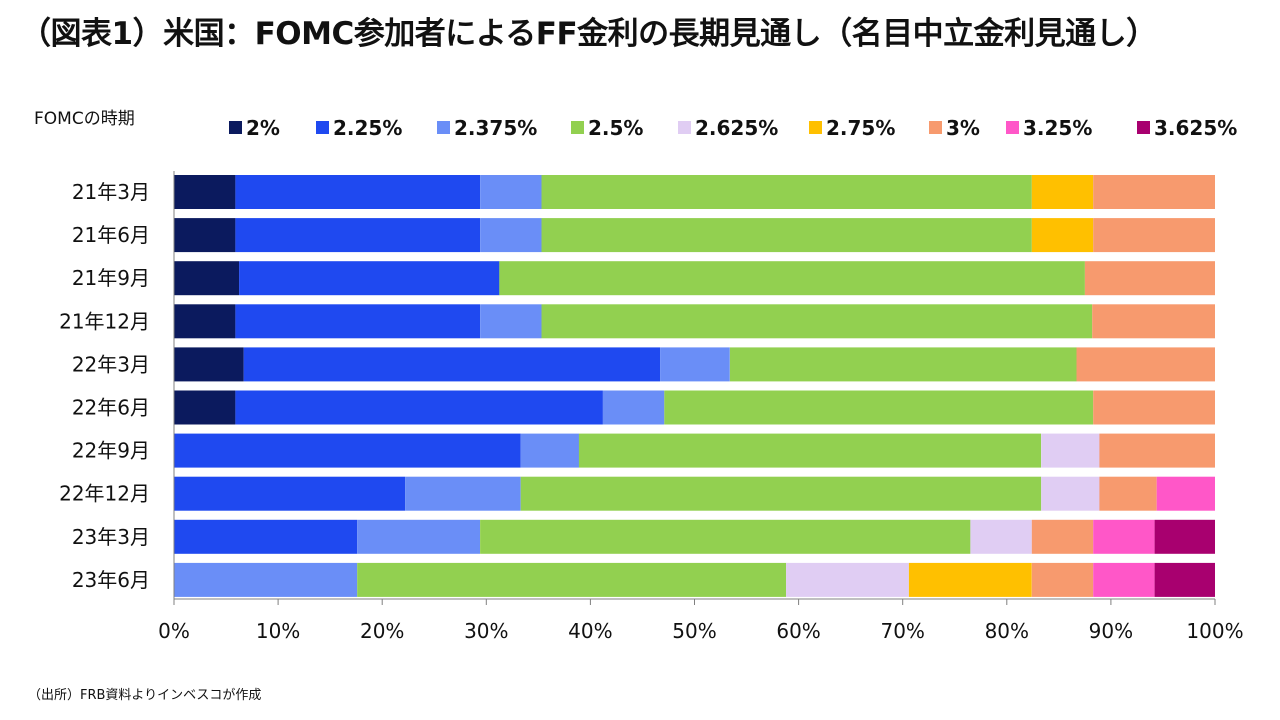 The width and height of the screenshot is (1280, 720). Describe the element at coordinates (278, 631) in the screenshot. I see `x-tick-label: 10%` at that location.